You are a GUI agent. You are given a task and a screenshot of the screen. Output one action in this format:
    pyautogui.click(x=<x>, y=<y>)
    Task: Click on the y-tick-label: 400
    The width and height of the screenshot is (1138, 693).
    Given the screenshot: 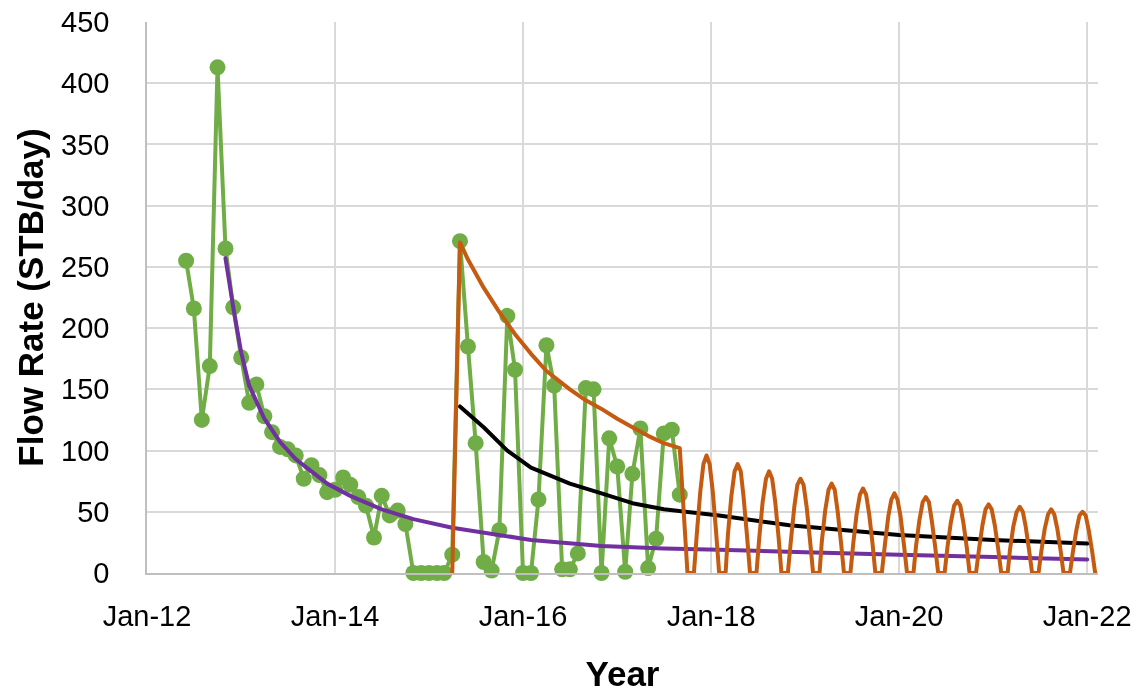 What is the action you would take?
    pyautogui.click(x=85, y=83)
    